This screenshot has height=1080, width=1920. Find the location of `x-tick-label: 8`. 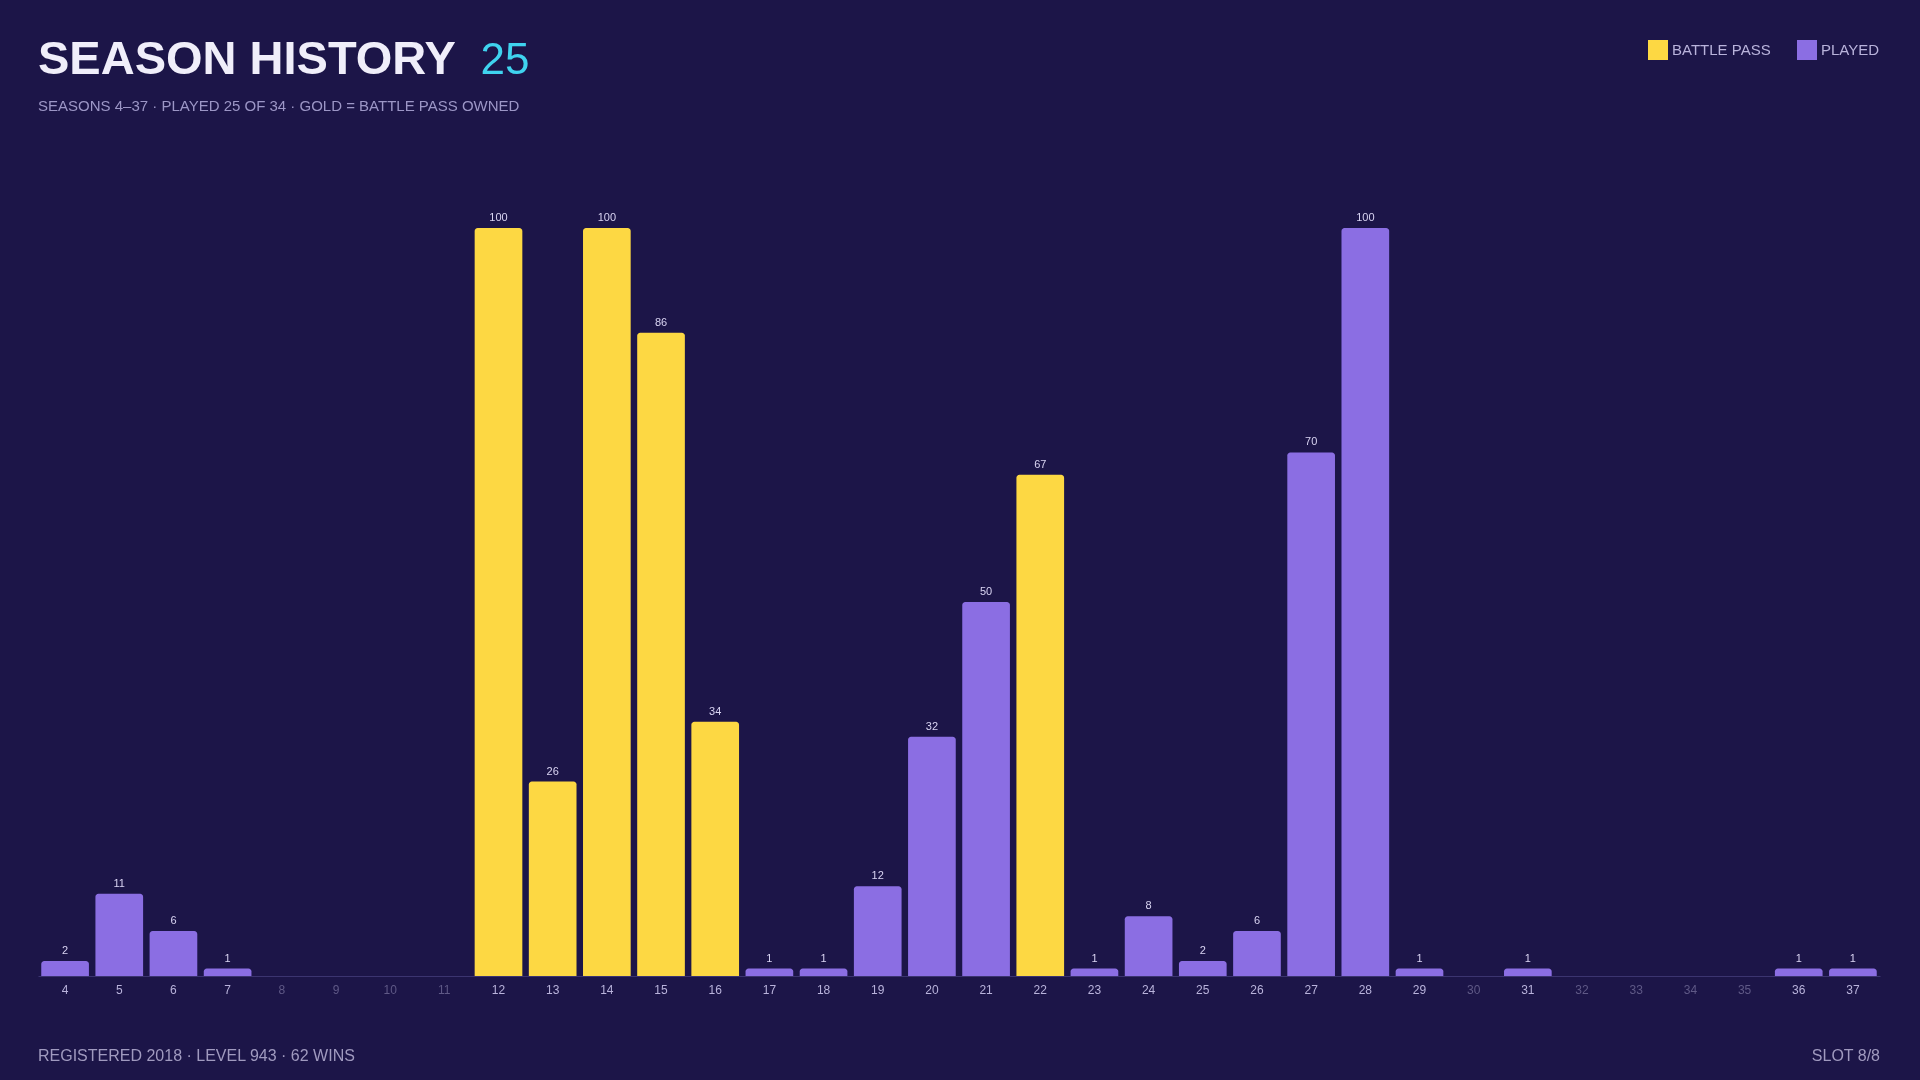

x-tick-label: 8 is located at coordinates (282, 989).